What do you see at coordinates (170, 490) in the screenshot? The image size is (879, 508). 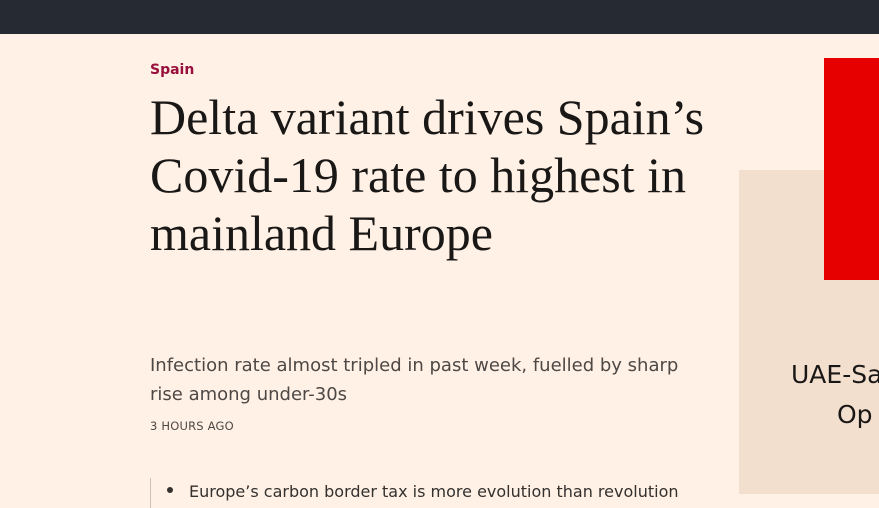 I see `bullet-icon` at bounding box center [170, 490].